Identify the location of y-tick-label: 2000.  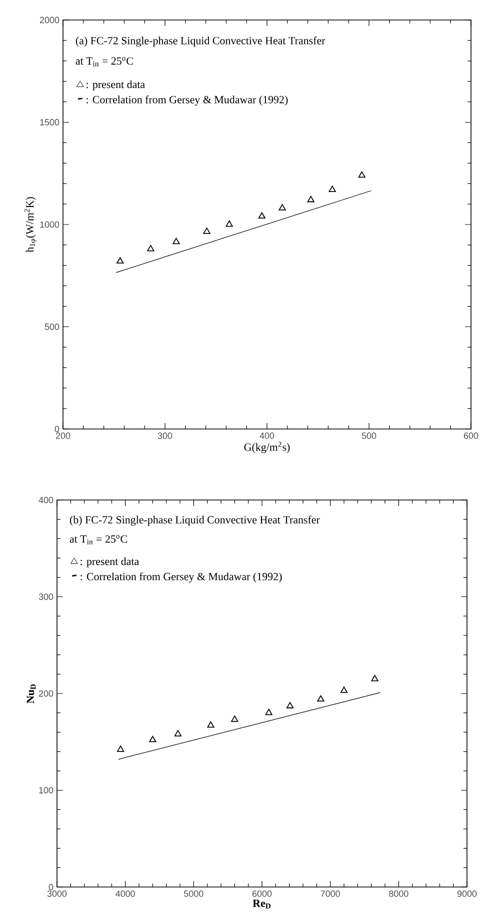
(50, 20).